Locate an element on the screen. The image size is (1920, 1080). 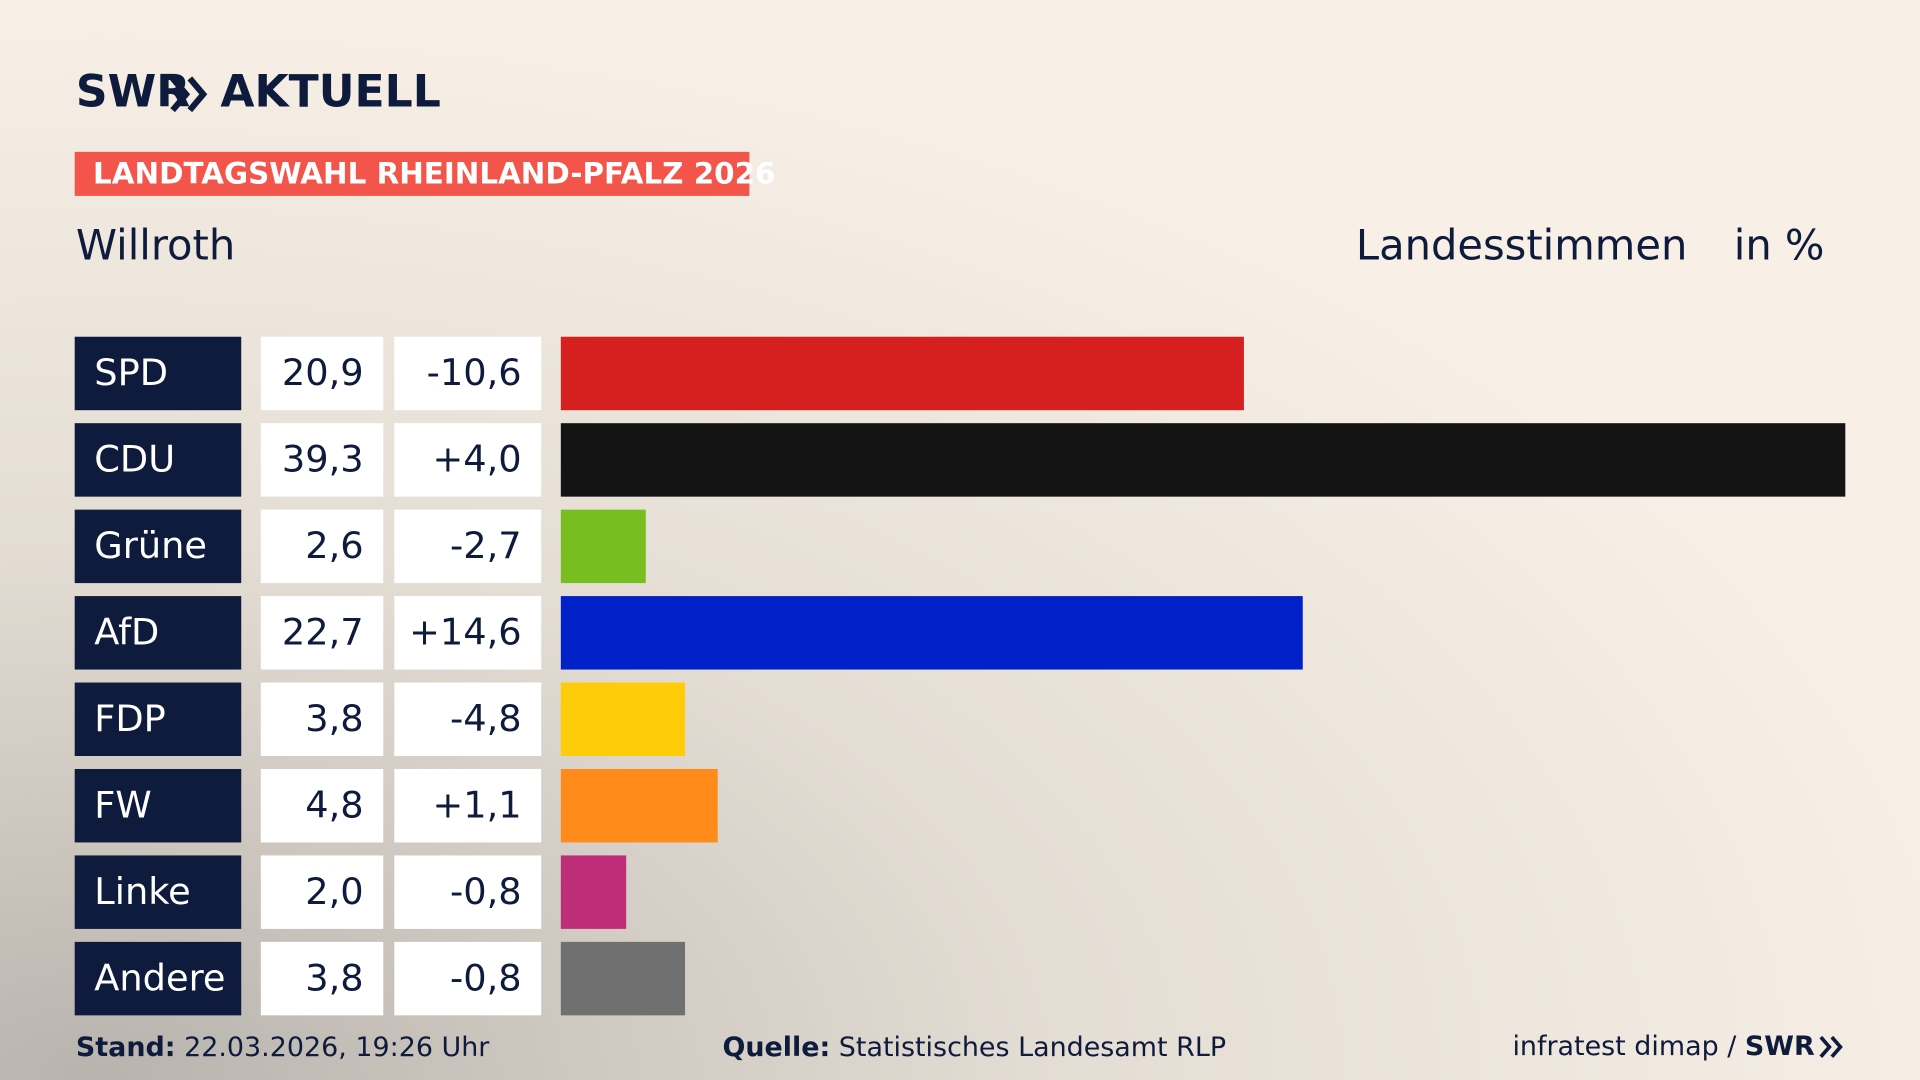
party-label: SPD is located at coordinates (131, 372).